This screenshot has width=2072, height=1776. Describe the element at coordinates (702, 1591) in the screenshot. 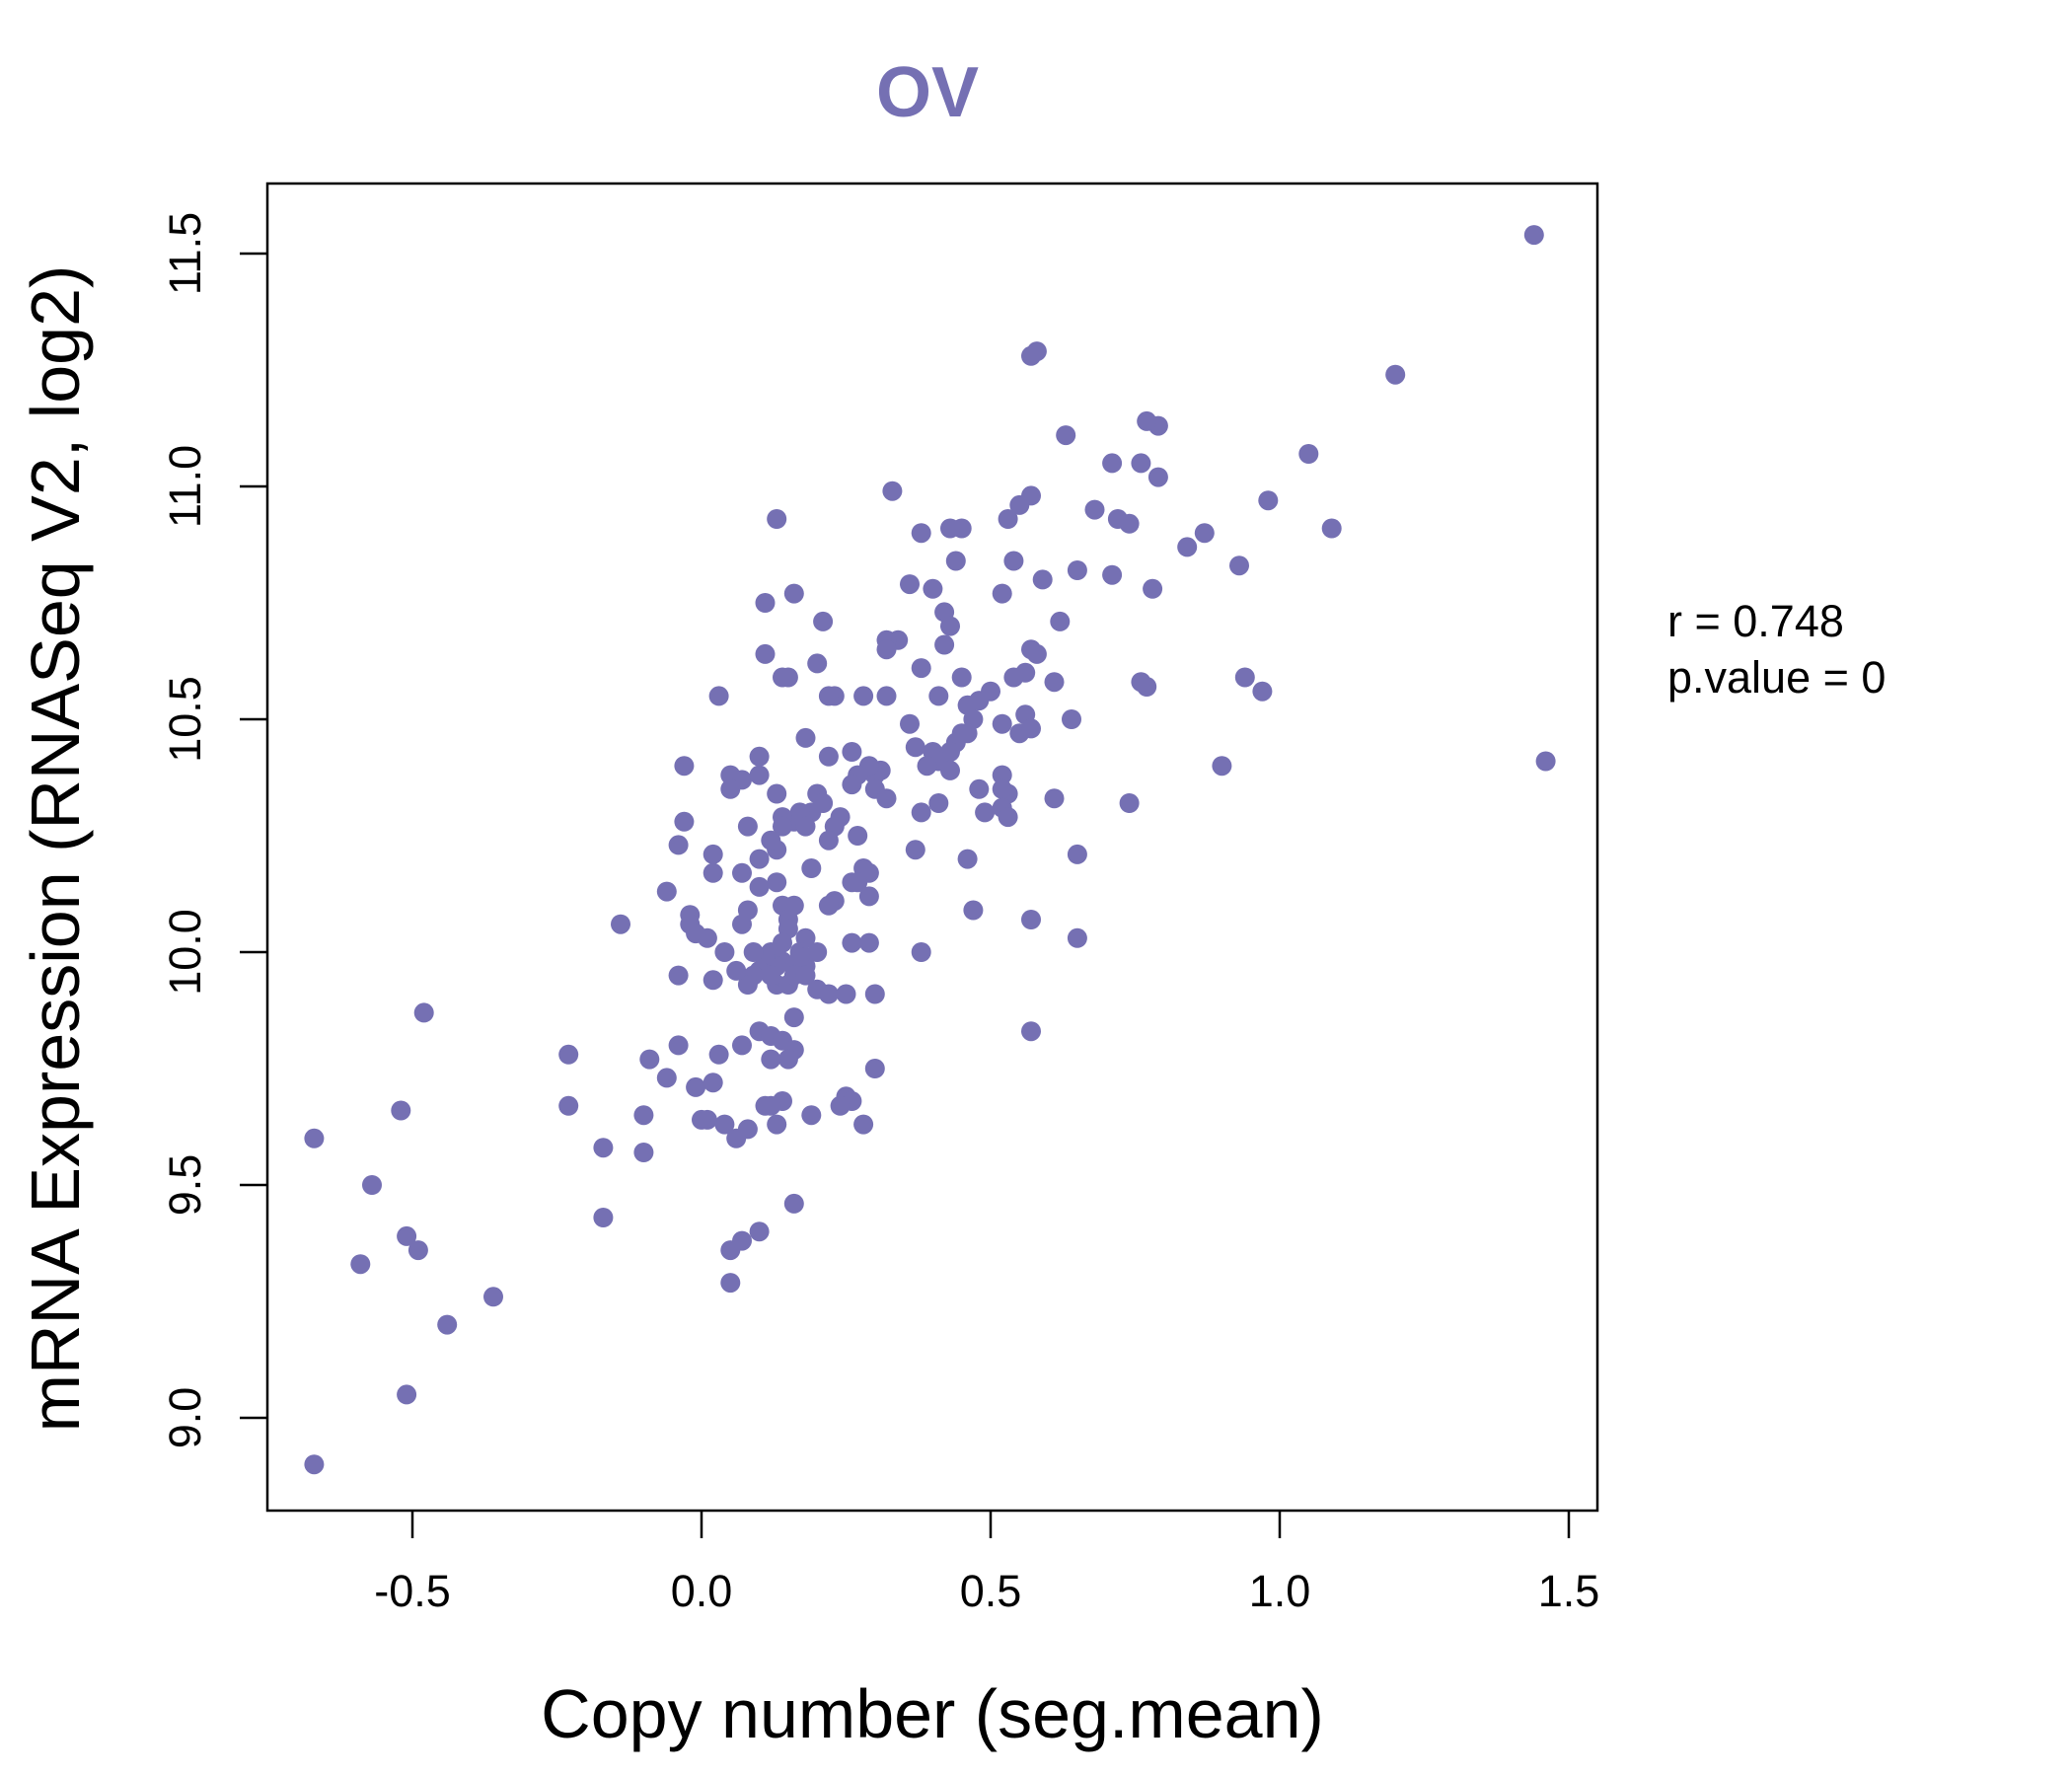

I see `x-tick-label: 0.0` at that location.